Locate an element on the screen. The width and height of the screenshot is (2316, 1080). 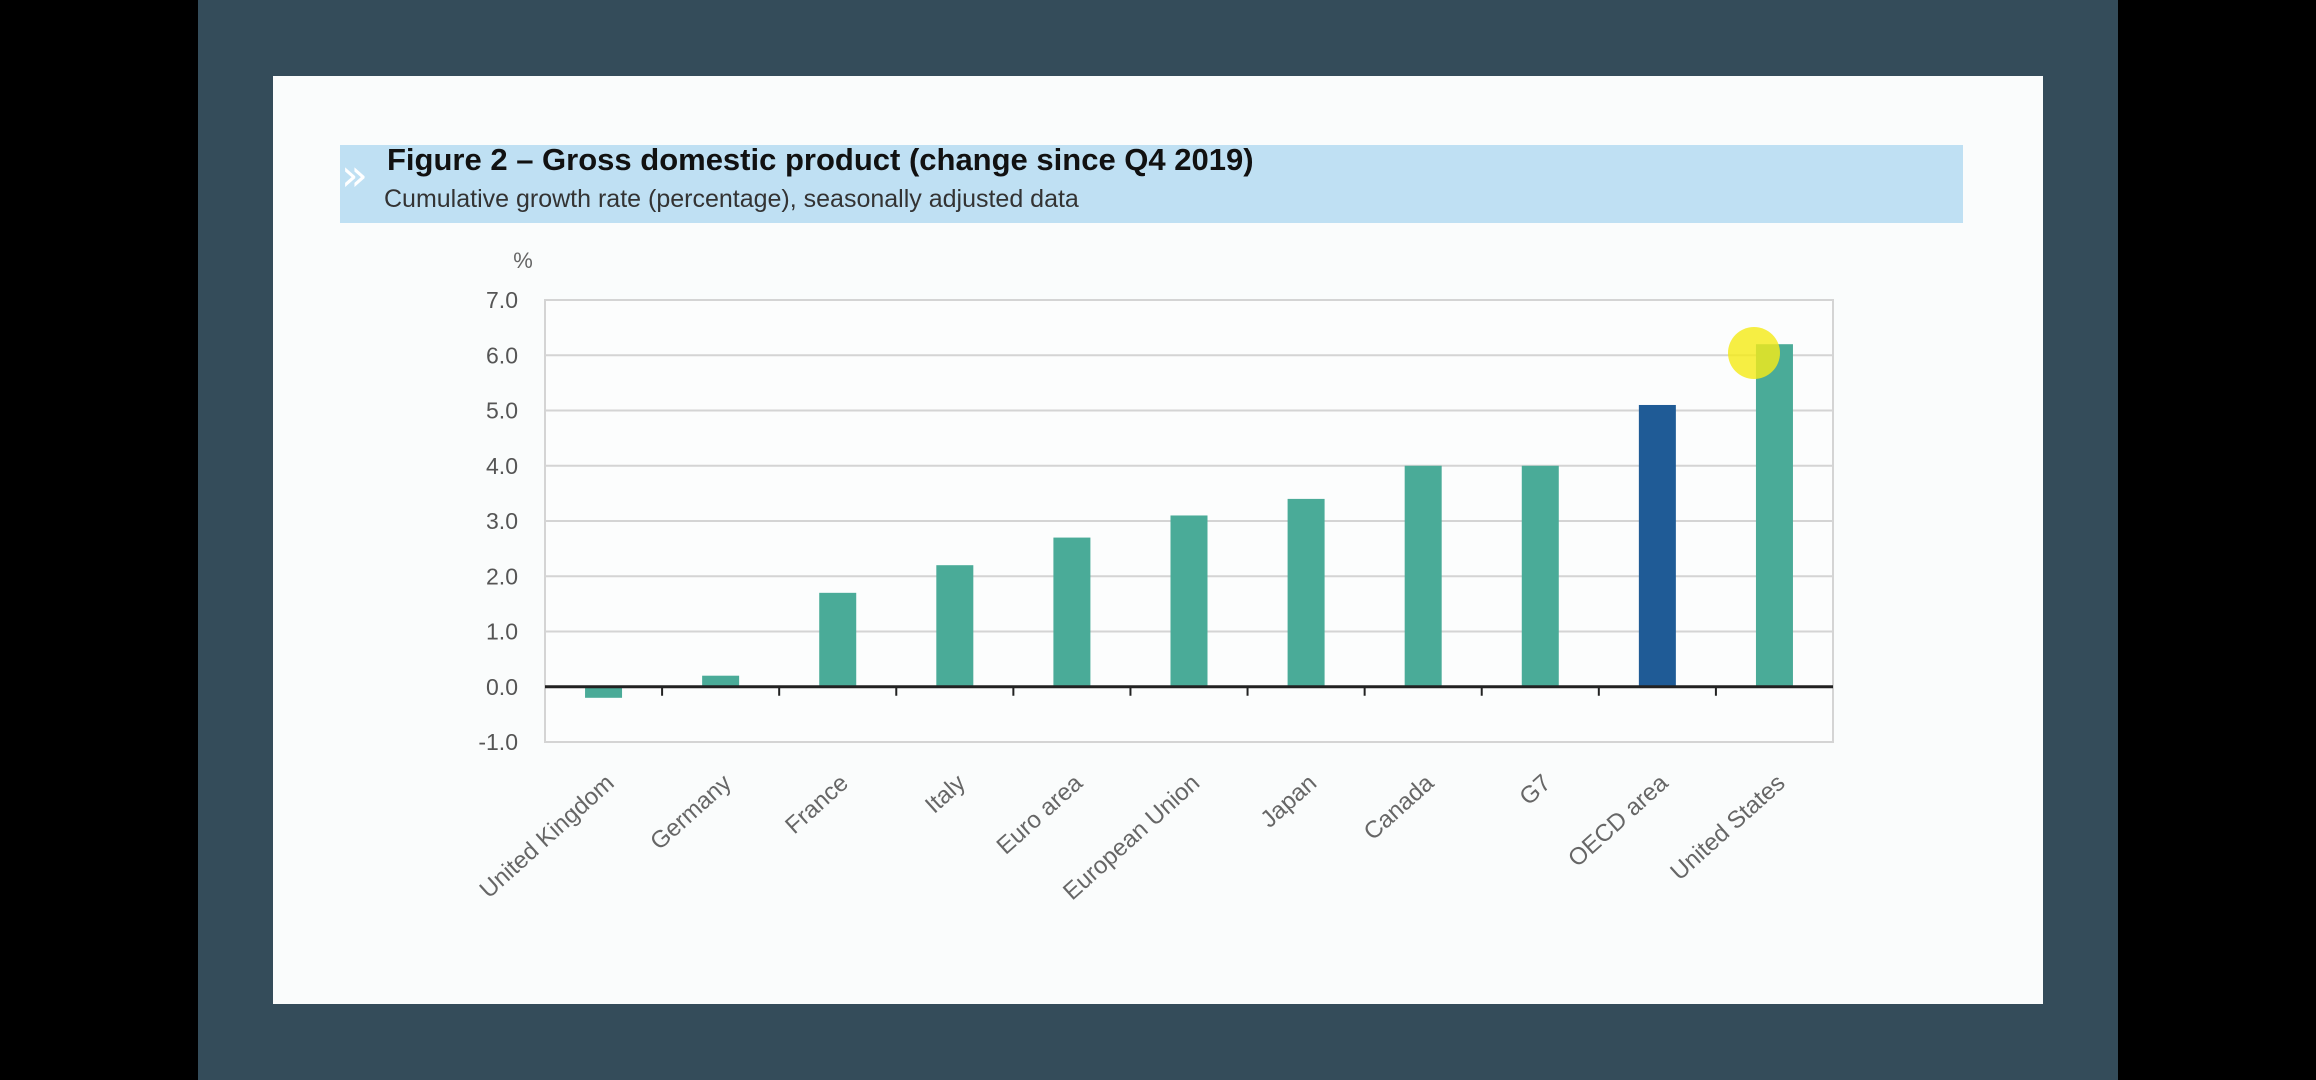
y-tick-label: 1.0 is located at coordinates (502, 632).